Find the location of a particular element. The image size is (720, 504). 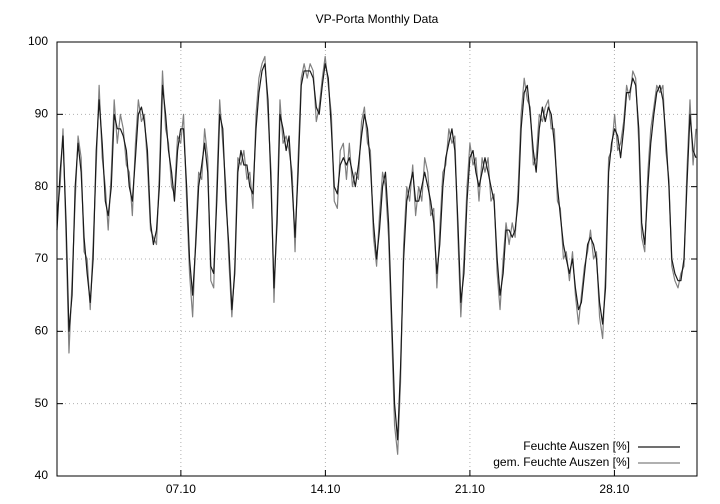

x-tick-label: 28.10 is located at coordinates (614, 489).